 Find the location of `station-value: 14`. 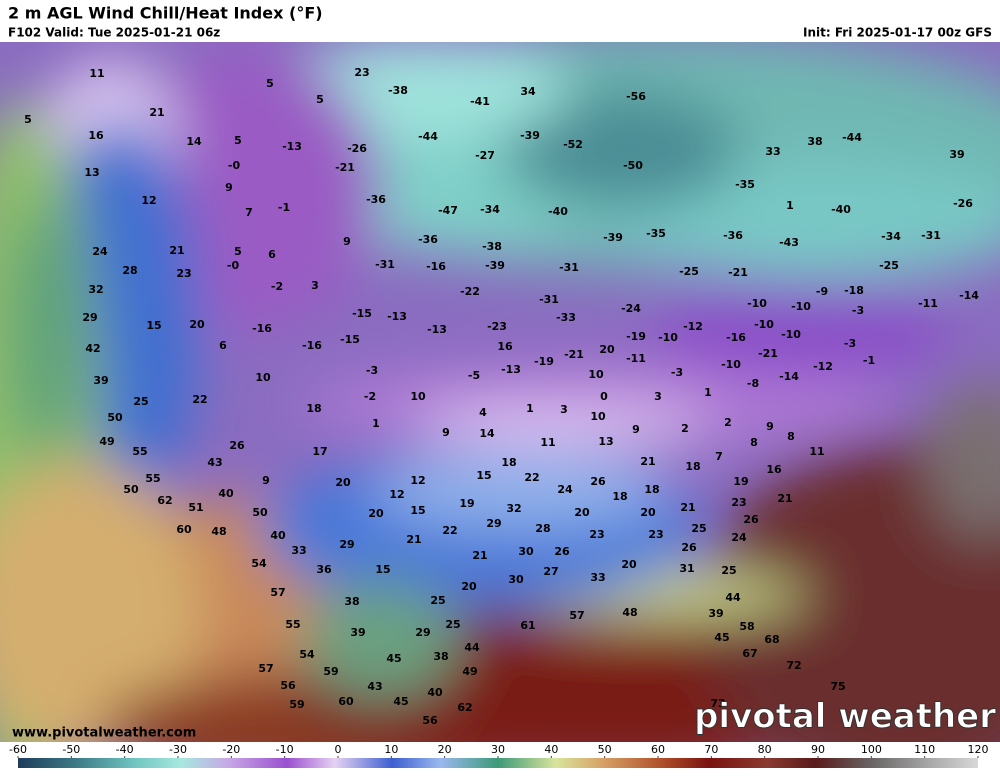

station-value: 14 is located at coordinates (487, 433).